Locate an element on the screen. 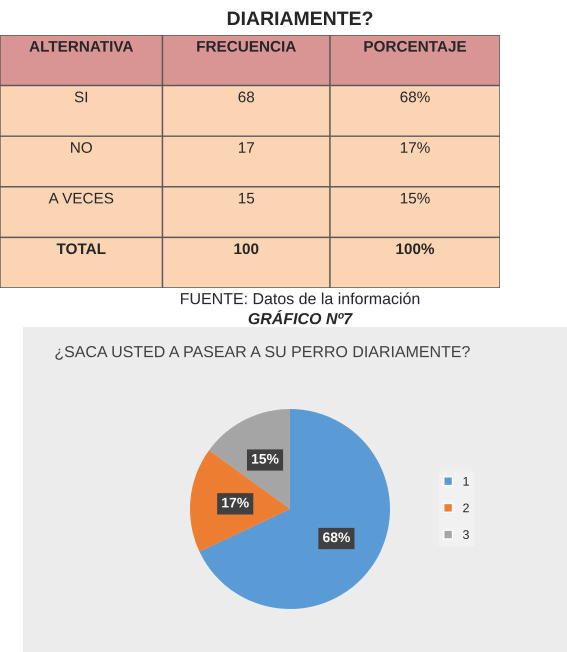 This screenshot has width=567, height=652. pie-slice is located at coordinates (295, 509).